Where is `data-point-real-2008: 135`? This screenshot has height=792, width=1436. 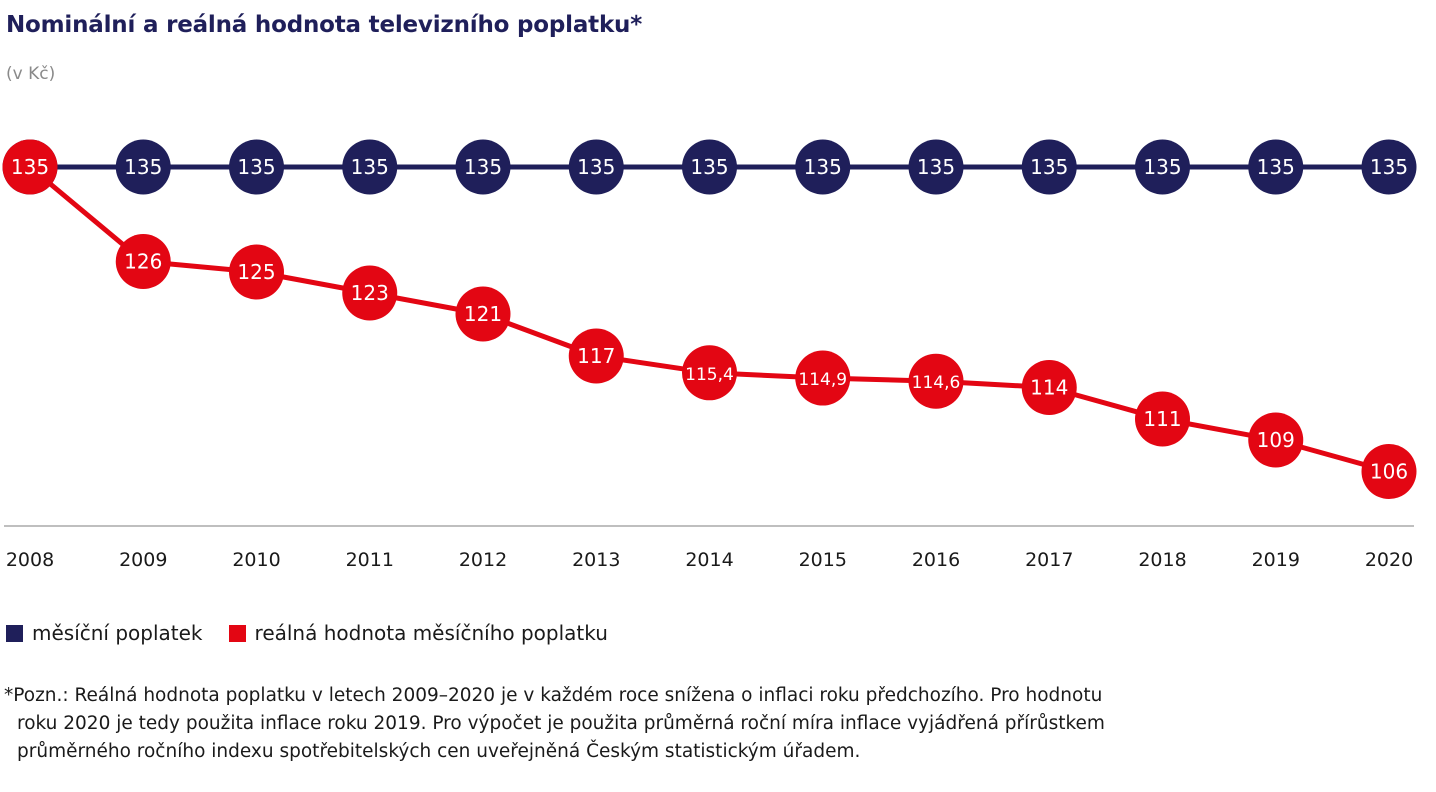 data-point-real-2008: 135 is located at coordinates (30, 167).